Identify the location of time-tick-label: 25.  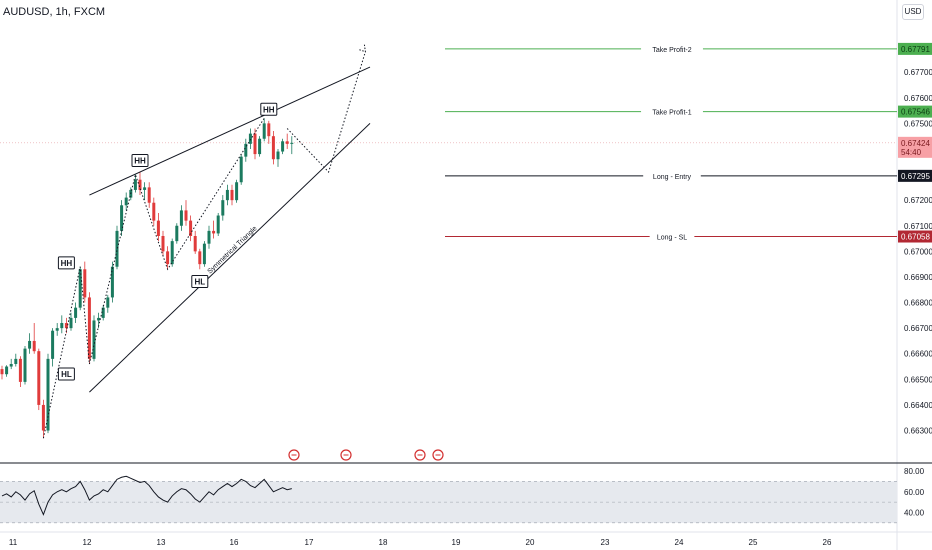
(753, 542).